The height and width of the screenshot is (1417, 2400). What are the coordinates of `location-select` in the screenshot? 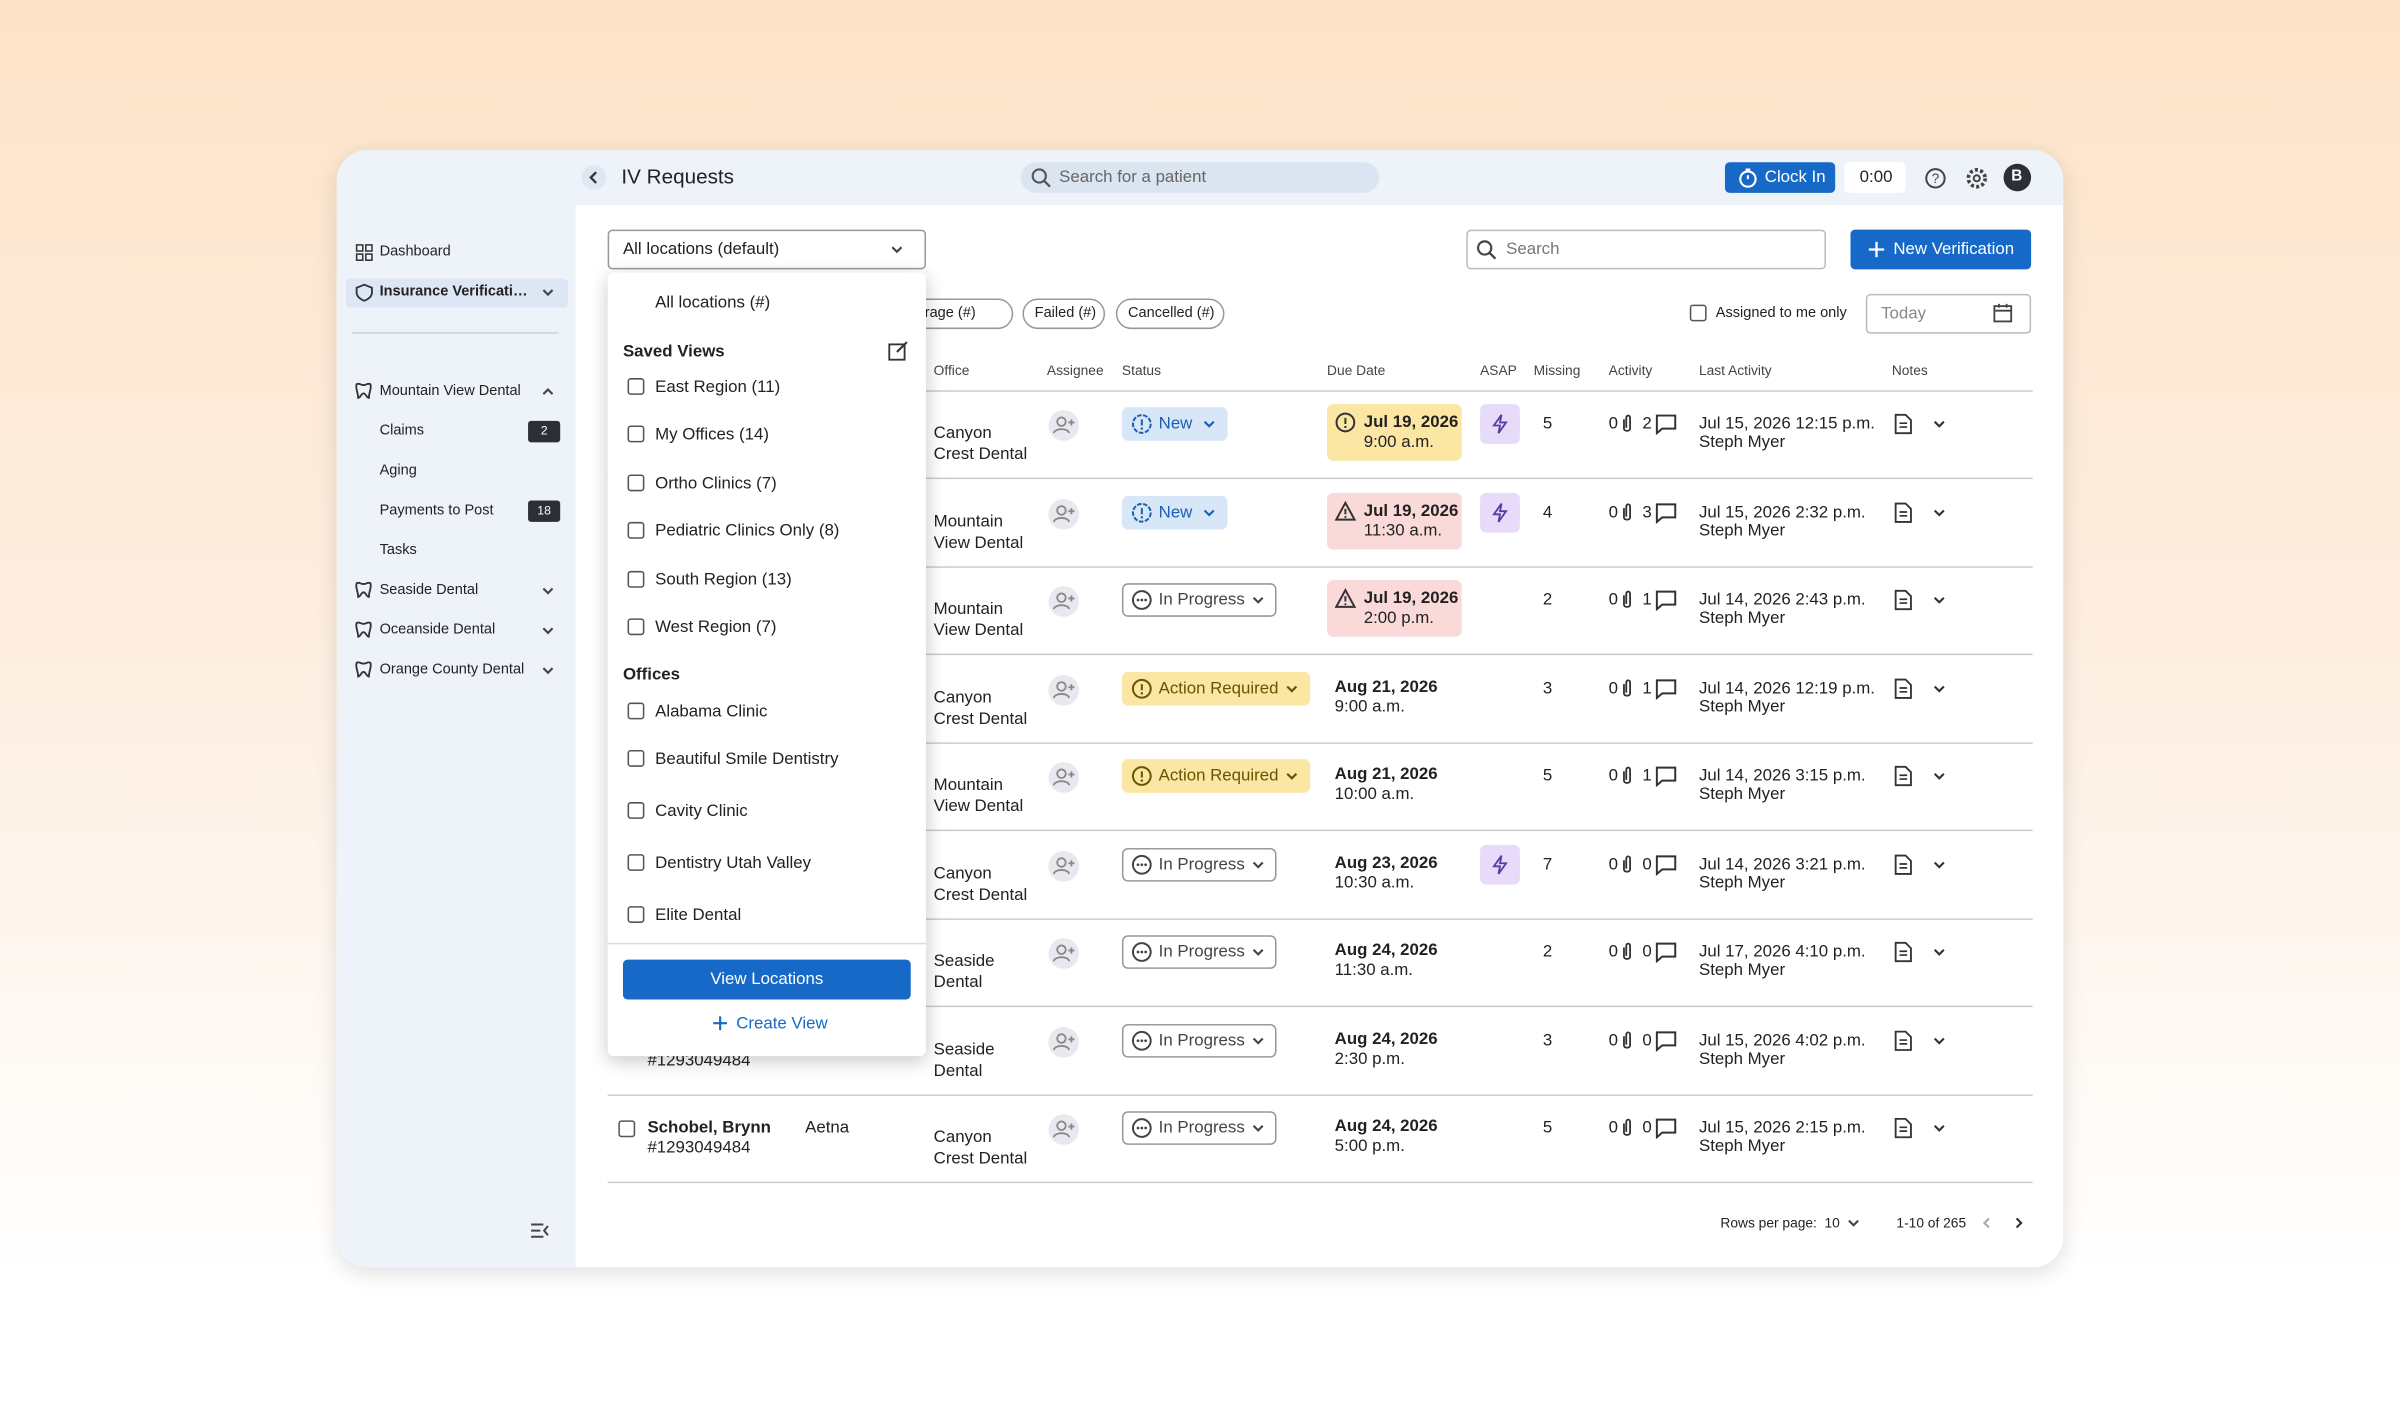 It's located at (767, 249).